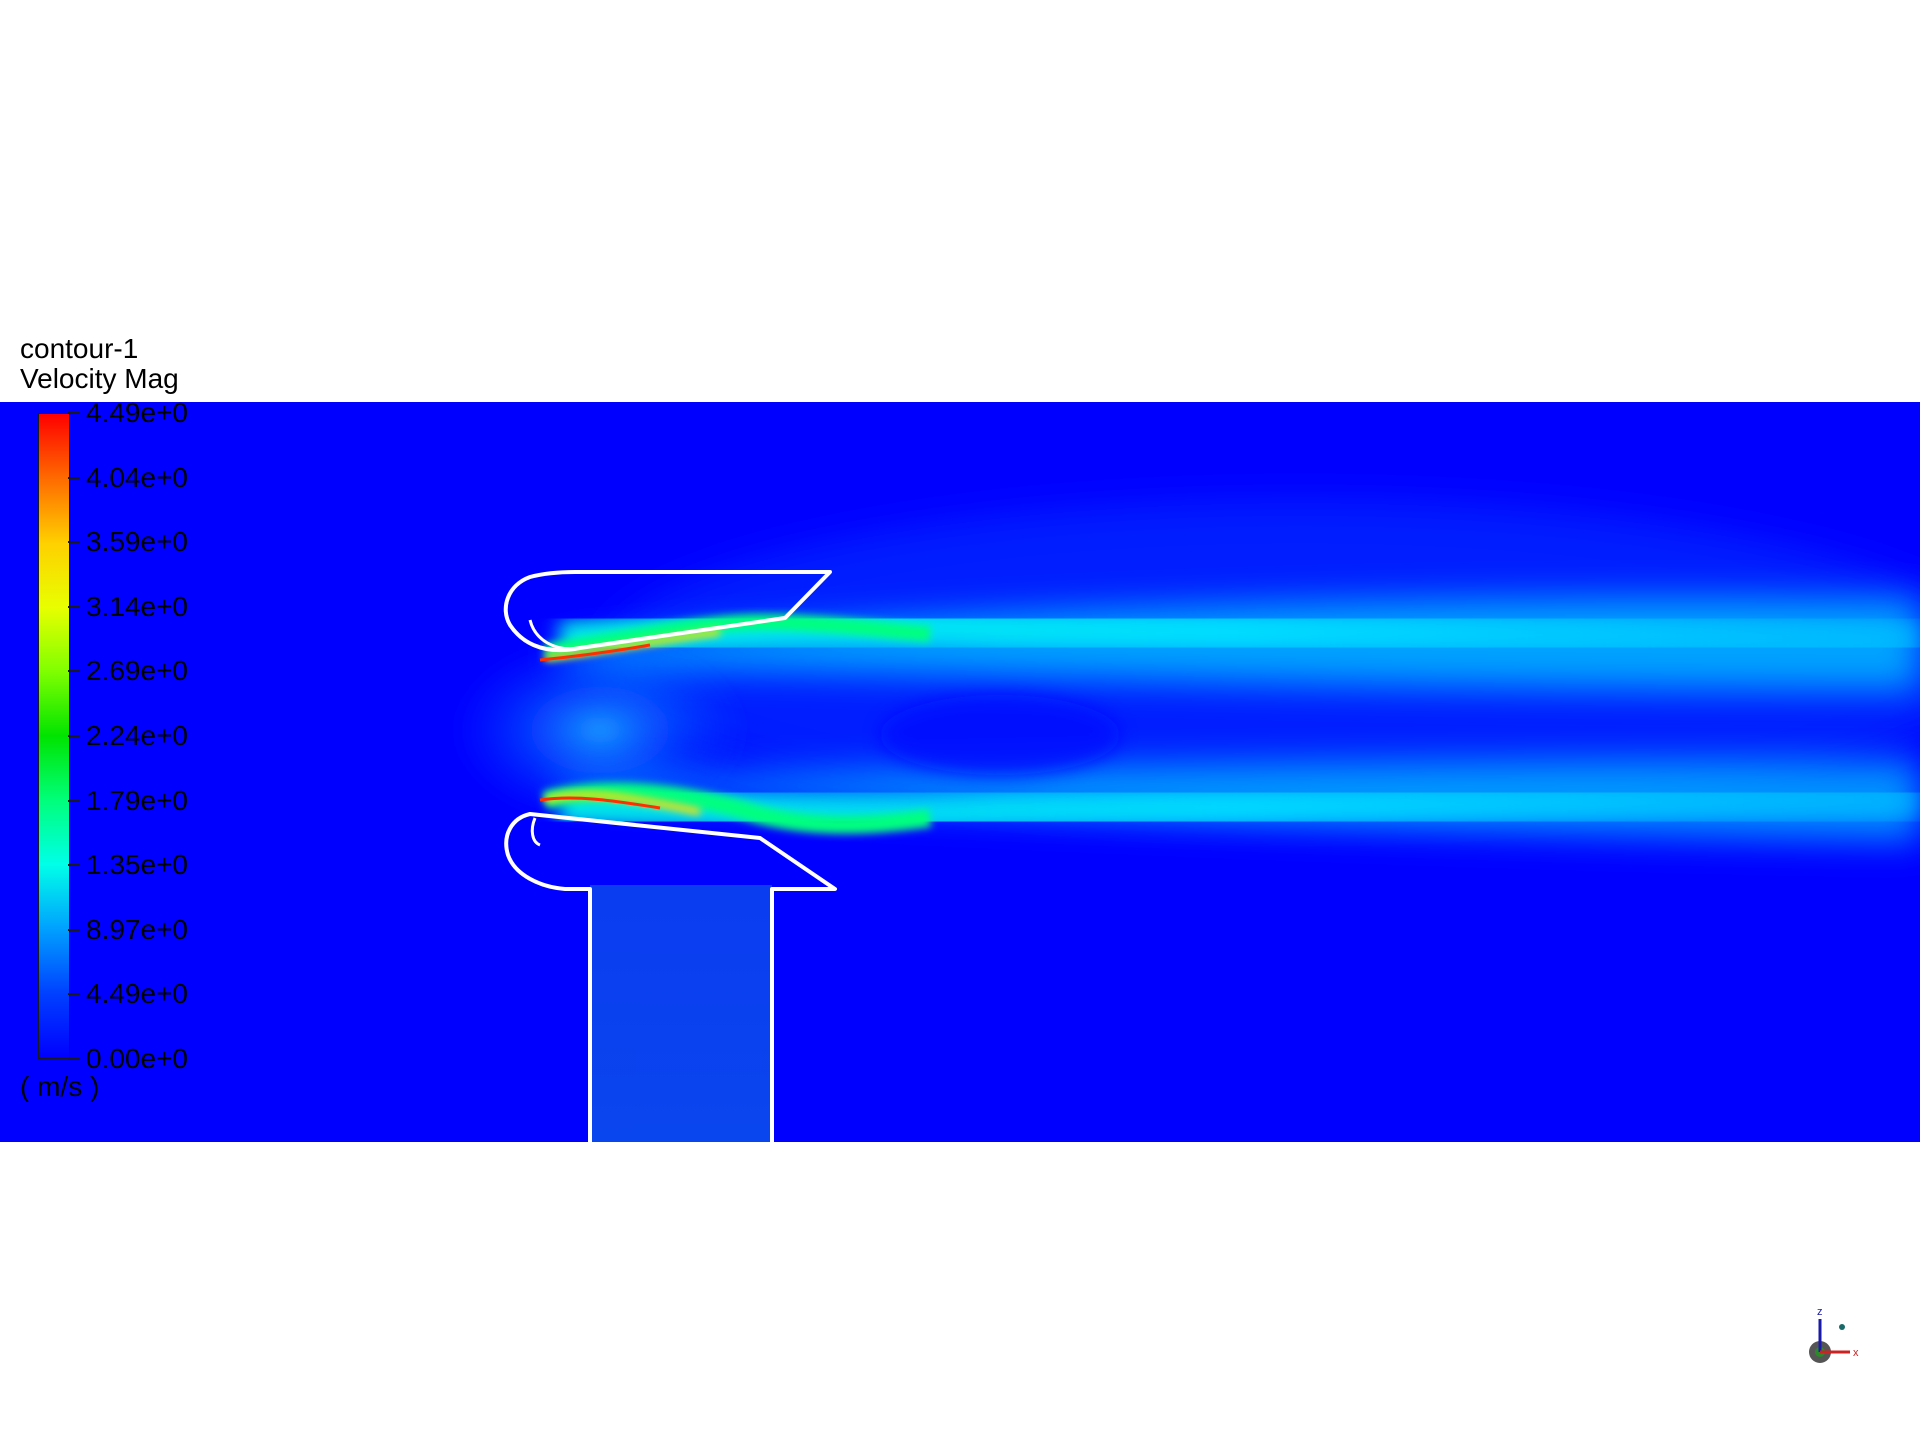 The height and width of the screenshot is (1440, 1920). Describe the element at coordinates (60, 1086) in the screenshot. I see `legend-units: ( m/s )` at that location.